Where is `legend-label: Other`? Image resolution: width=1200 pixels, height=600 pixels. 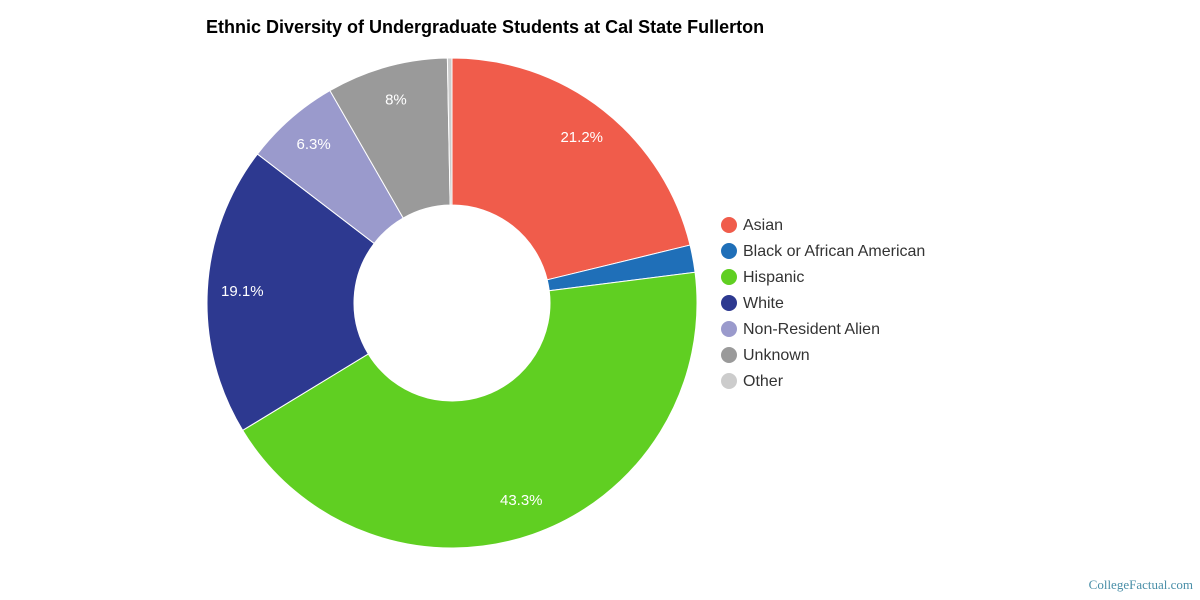 legend-label: Other is located at coordinates (763, 381).